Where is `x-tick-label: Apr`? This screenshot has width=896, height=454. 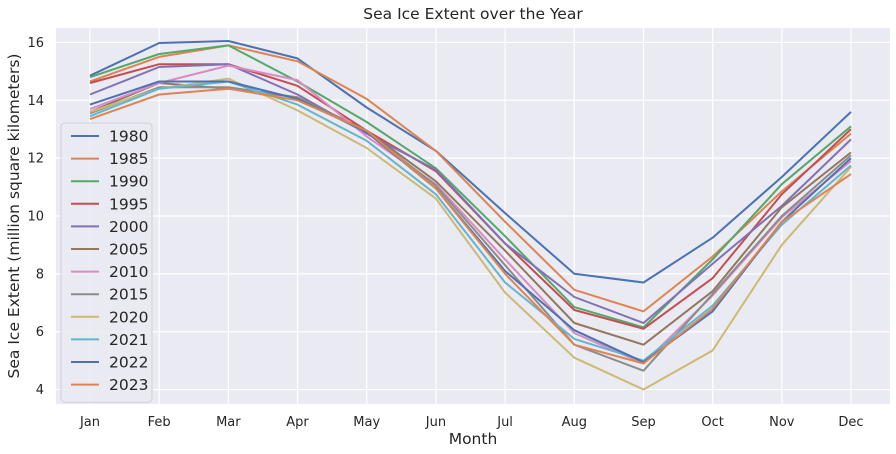
x-tick-label: Apr is located at coordinates (297, 422).